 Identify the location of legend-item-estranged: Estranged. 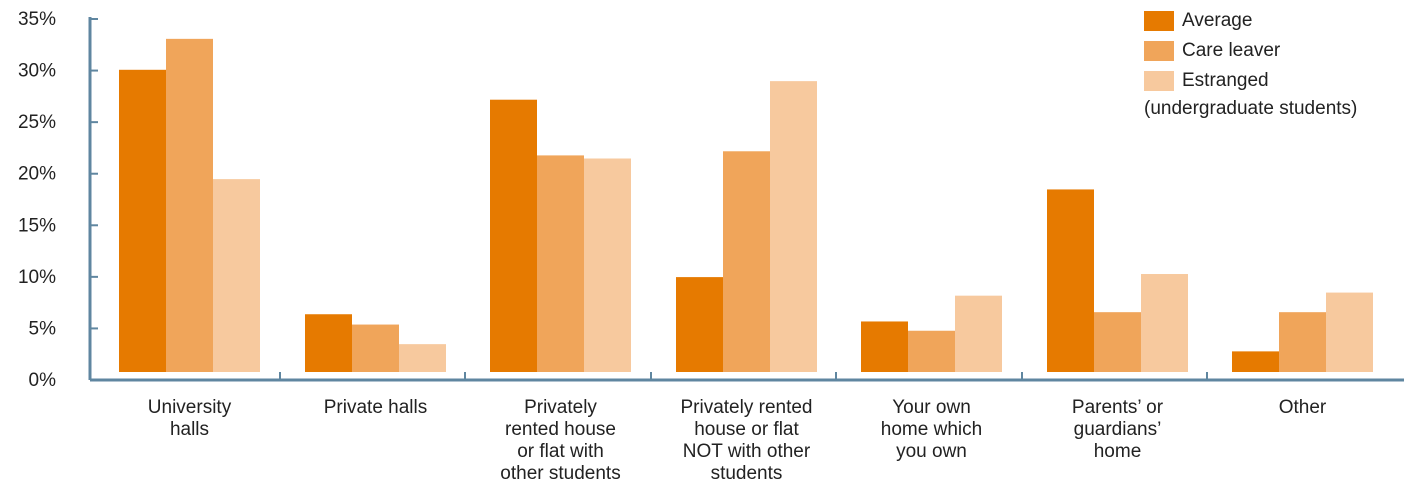
(1250, 81).